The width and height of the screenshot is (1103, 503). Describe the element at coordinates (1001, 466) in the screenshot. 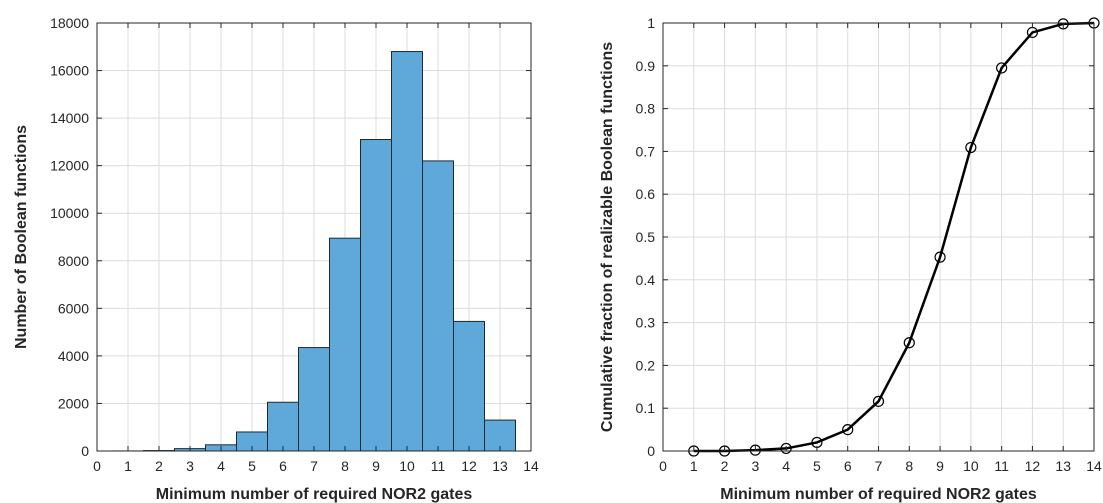

I see `cumulative-x-tick-label: 11` at that location.